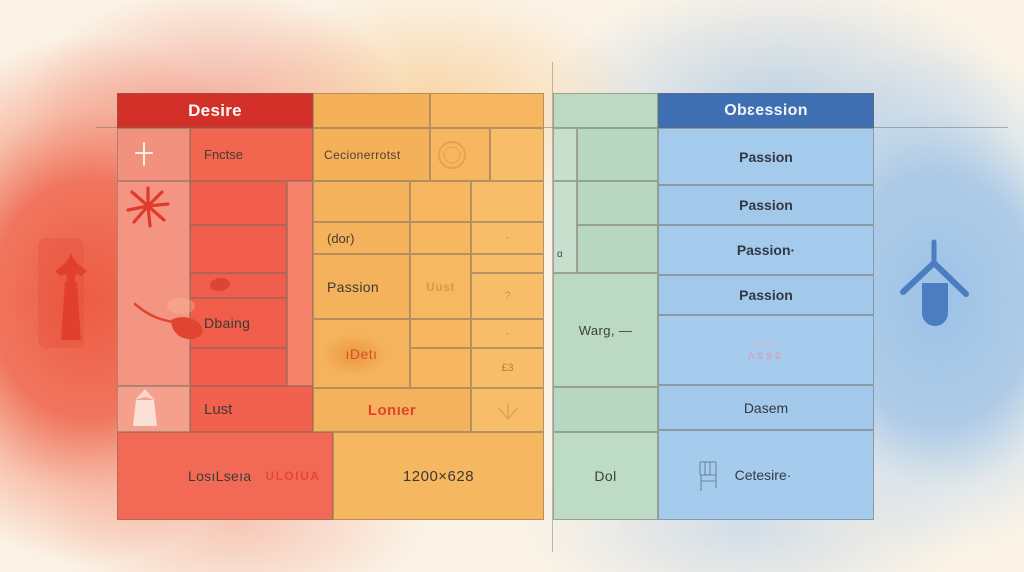  What do you see at coordinates (362, 154) in the screenshot?
I see `cecionerrotst-label: Cecionerrotst` at bounding box center [362, 154].